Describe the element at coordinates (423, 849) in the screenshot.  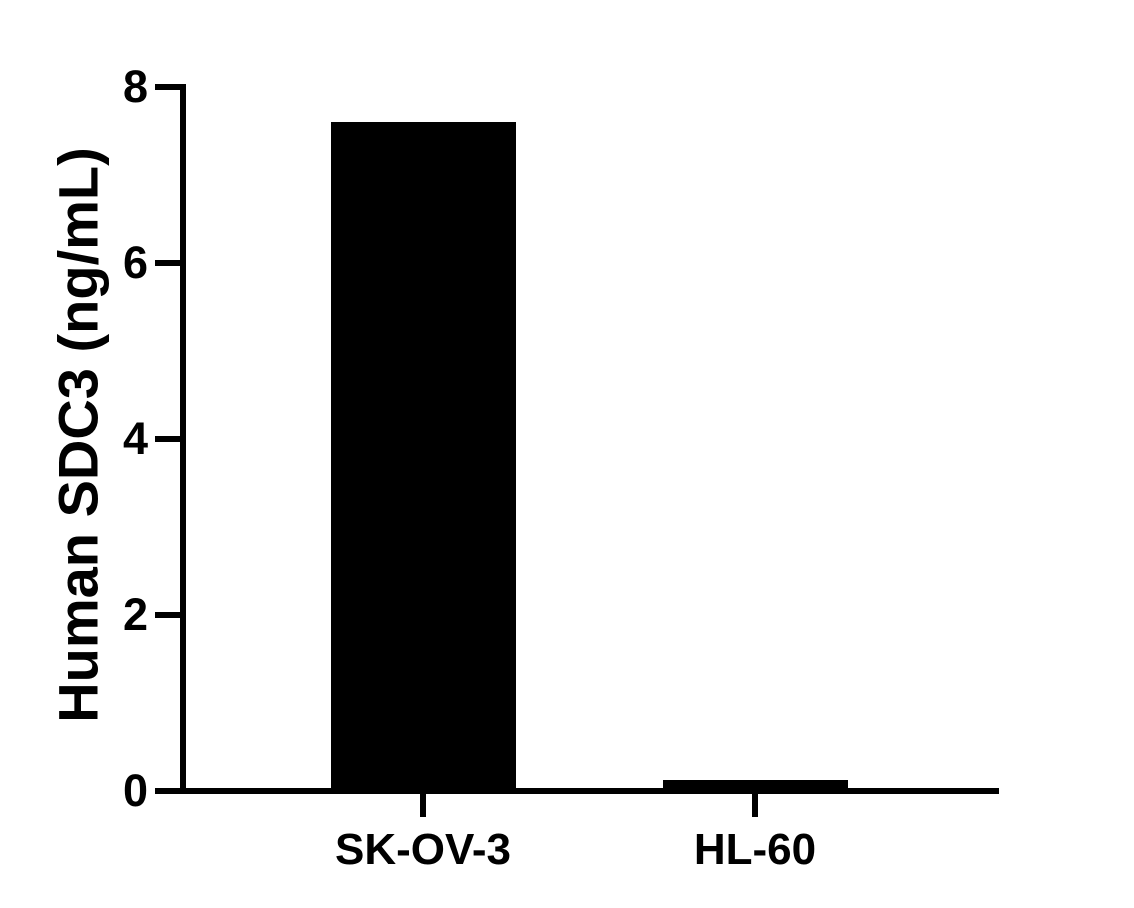
I see `x-tick-label: SK-OV-3` at that location.